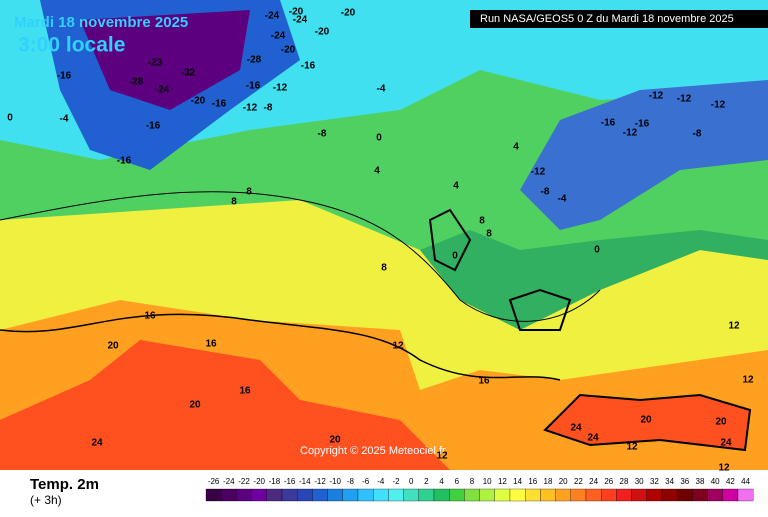 This screenshot has height=517, width=768. Describe the element at coordinates (188, 73) in the screenshot. I see `contour-label: -32` at that location.